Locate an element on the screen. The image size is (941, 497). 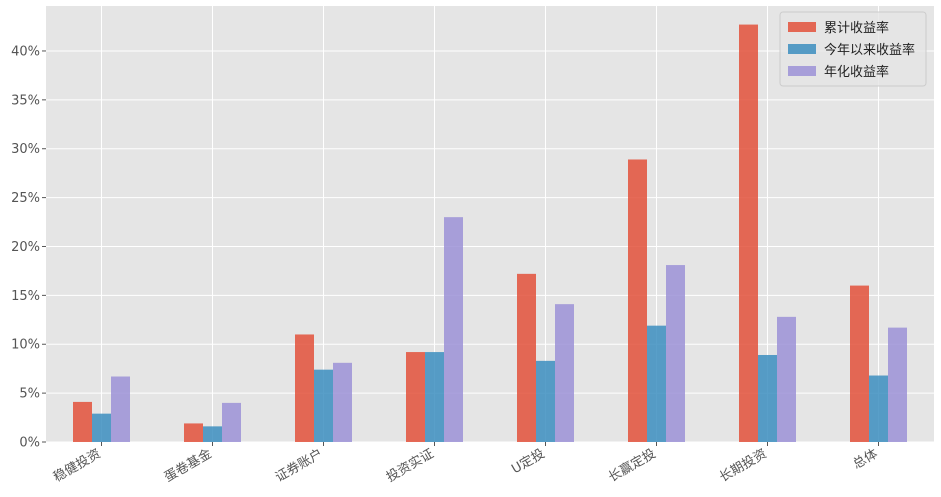
y-tick-label: 5% is located at coordinates (29, 394).